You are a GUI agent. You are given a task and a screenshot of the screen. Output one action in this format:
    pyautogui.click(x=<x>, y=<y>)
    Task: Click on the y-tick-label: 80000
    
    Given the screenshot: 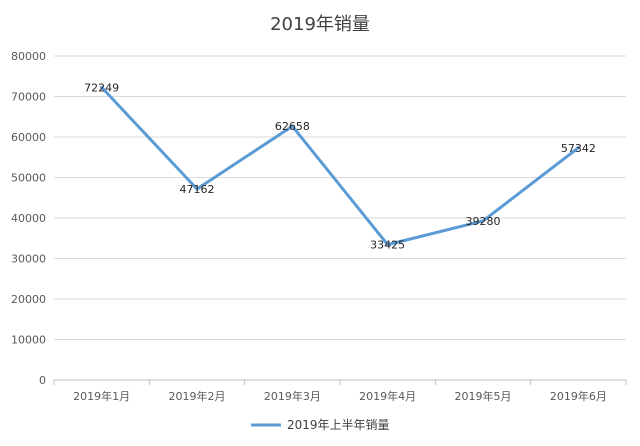 What is the action you would take?
    pyautogui.click(x=28, y=56)
    